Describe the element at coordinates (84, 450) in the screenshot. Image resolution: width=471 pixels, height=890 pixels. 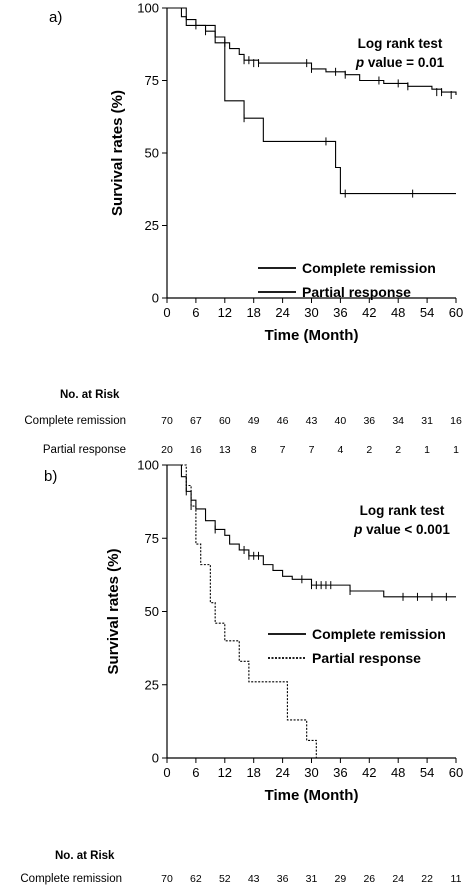
I see `risk-row-label: Partial response` at that location.